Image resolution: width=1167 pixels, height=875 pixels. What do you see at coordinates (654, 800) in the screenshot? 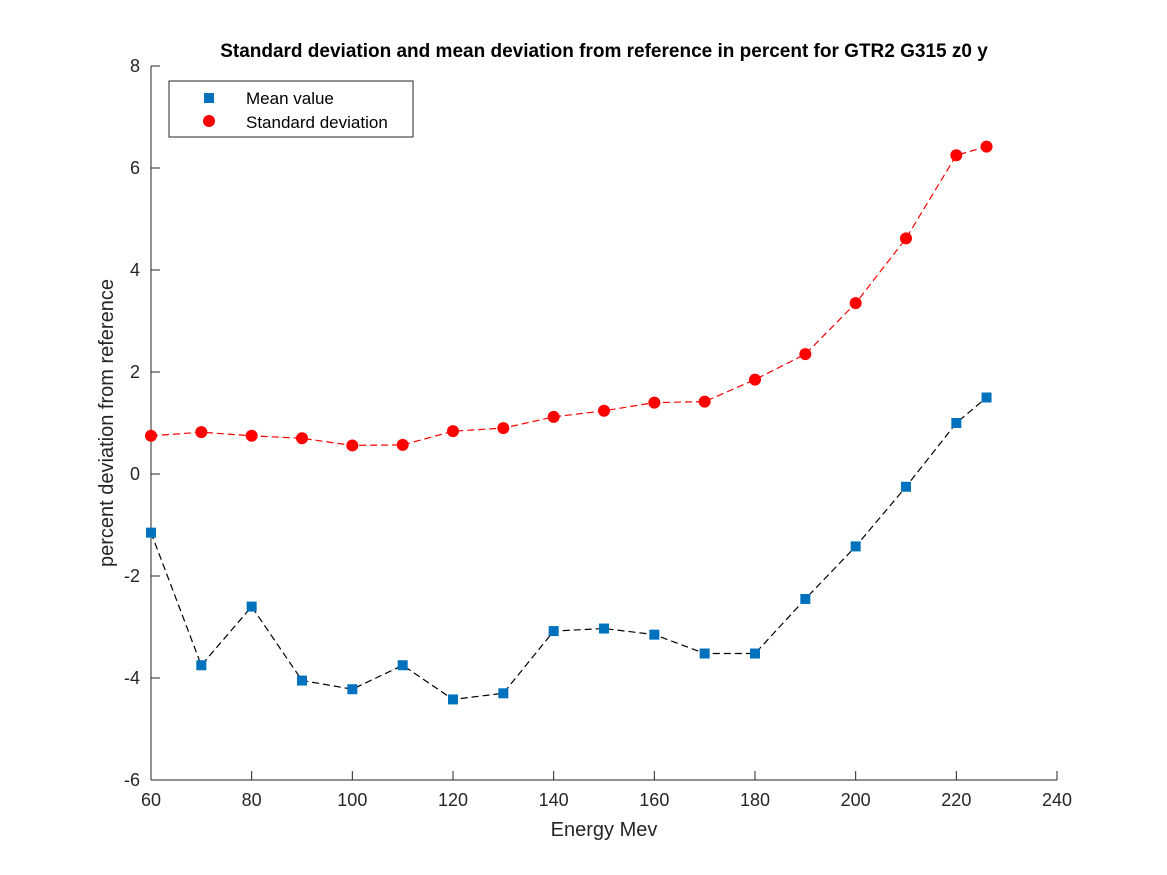
I see `x-tick-label: 160` at bounding box center [654, 800].